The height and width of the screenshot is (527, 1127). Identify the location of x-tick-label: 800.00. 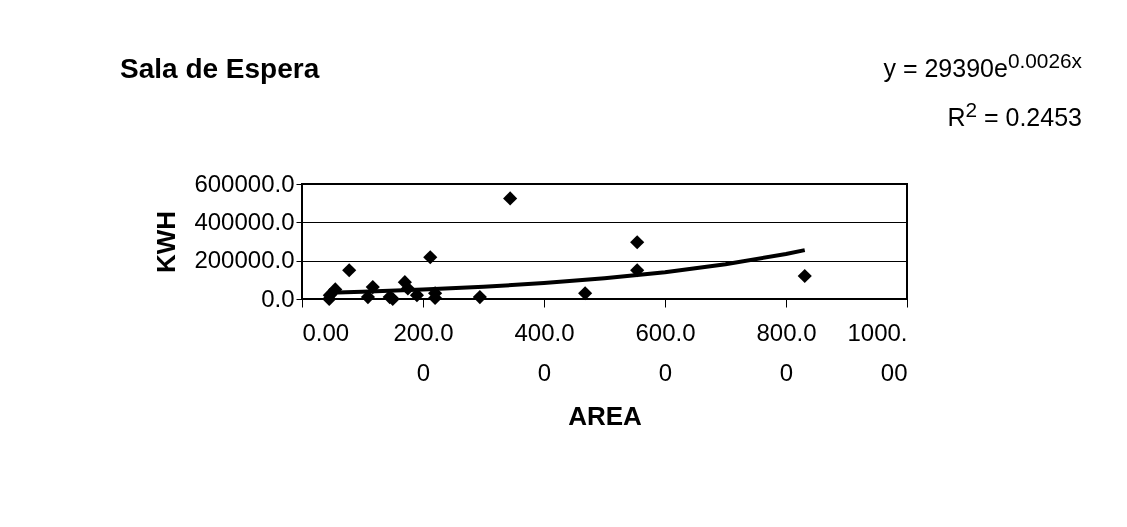
(786, 352).